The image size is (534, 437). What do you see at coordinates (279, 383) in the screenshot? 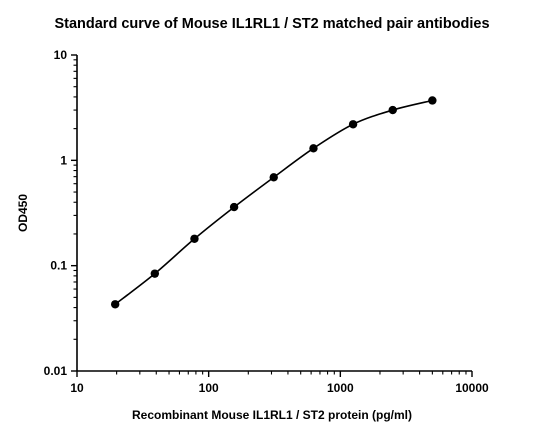
I see `x-axis-ticks: 10 100 1000 10000` at bounding box center [279, 383].